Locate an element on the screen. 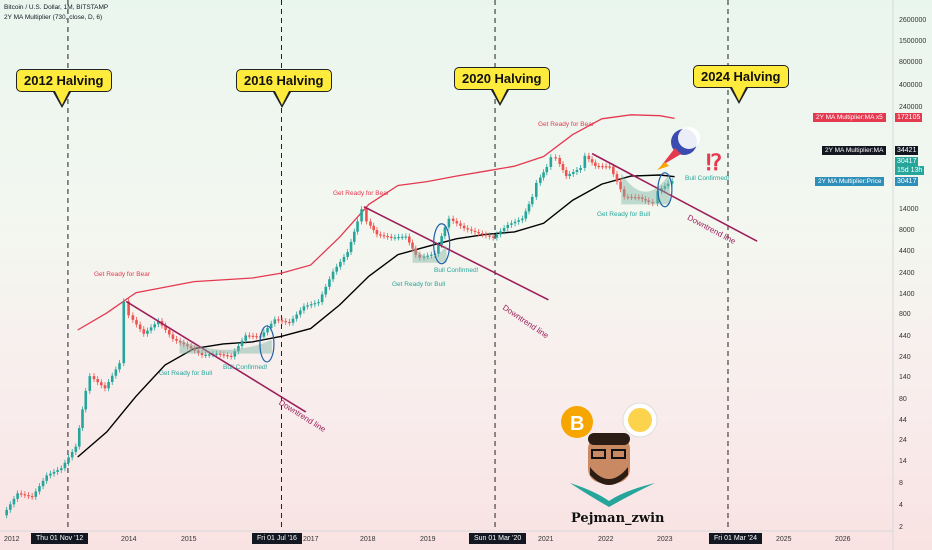  x-tick: 2019 is located at coordinates (428, 539).